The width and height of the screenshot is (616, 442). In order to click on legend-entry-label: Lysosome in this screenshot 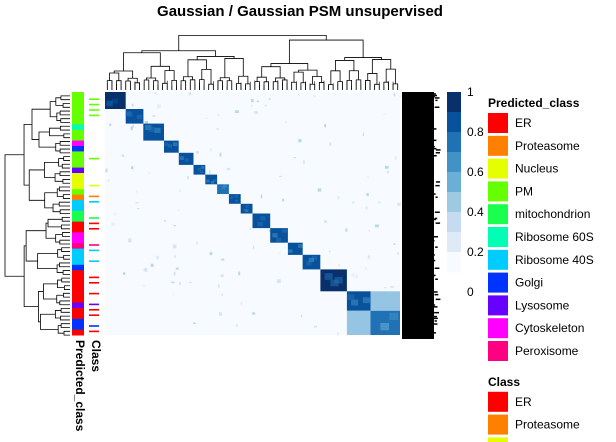, I will do `click(542, 305)`.